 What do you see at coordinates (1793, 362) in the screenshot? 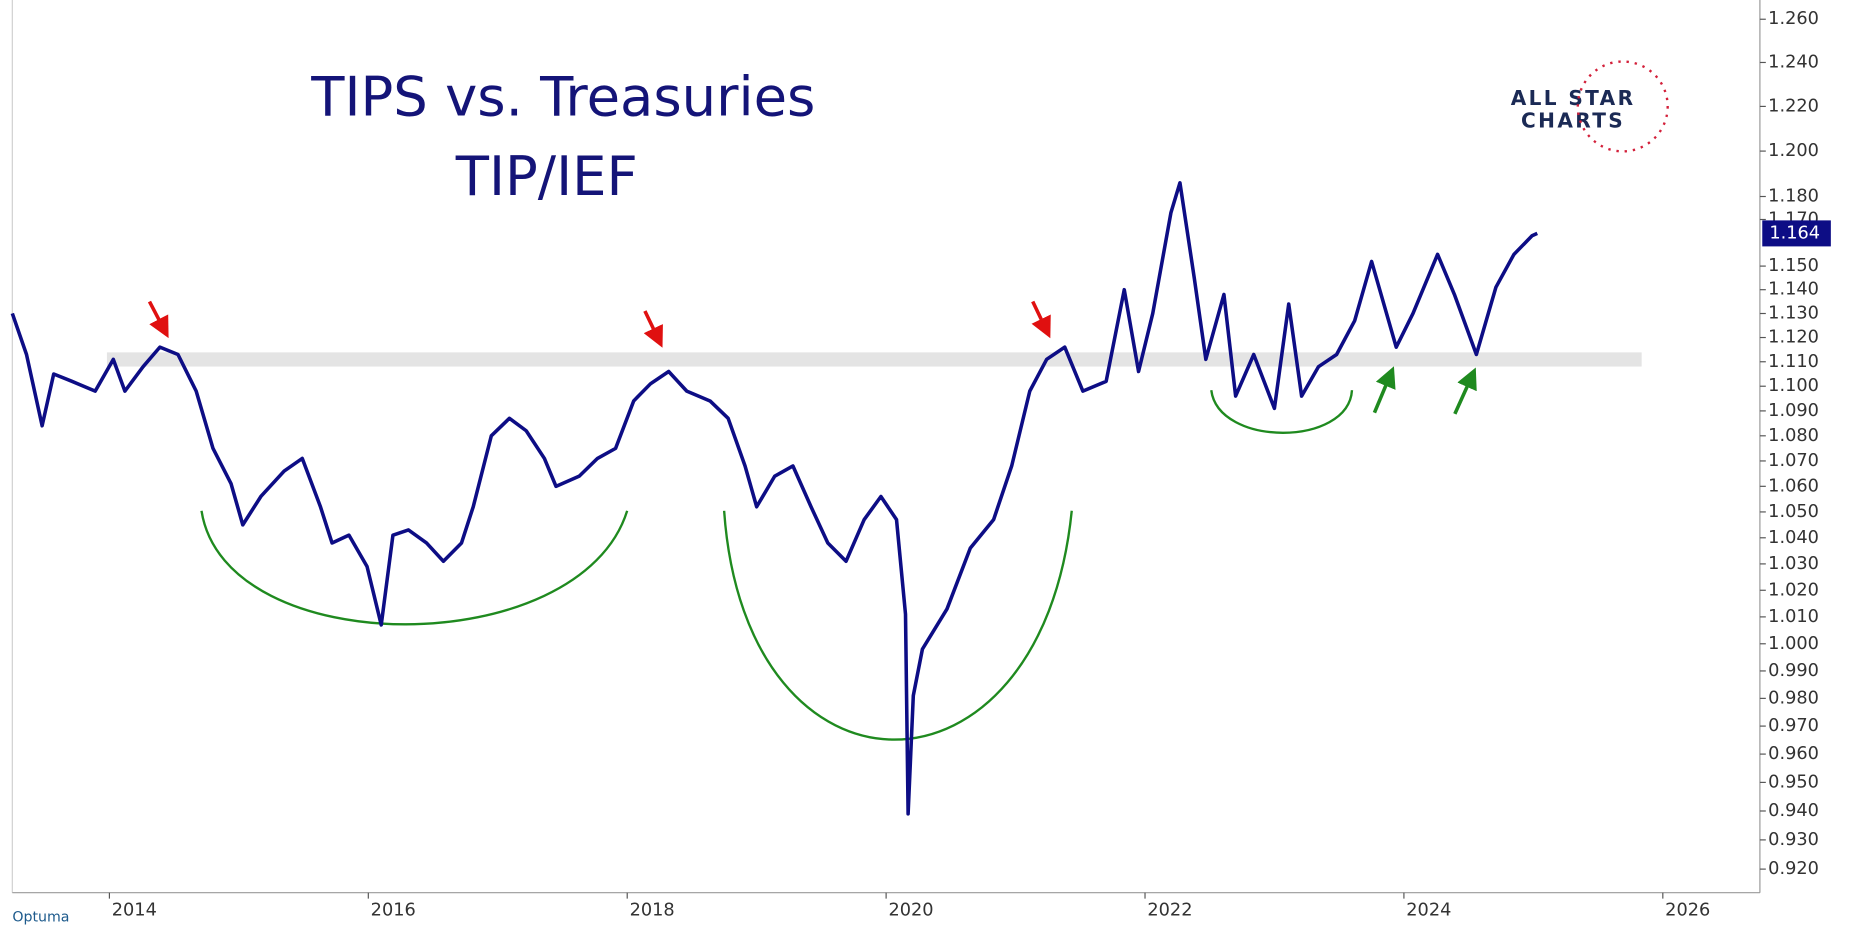
I see `y-tick-label: 1.110` at bounding box center [1793, 362].